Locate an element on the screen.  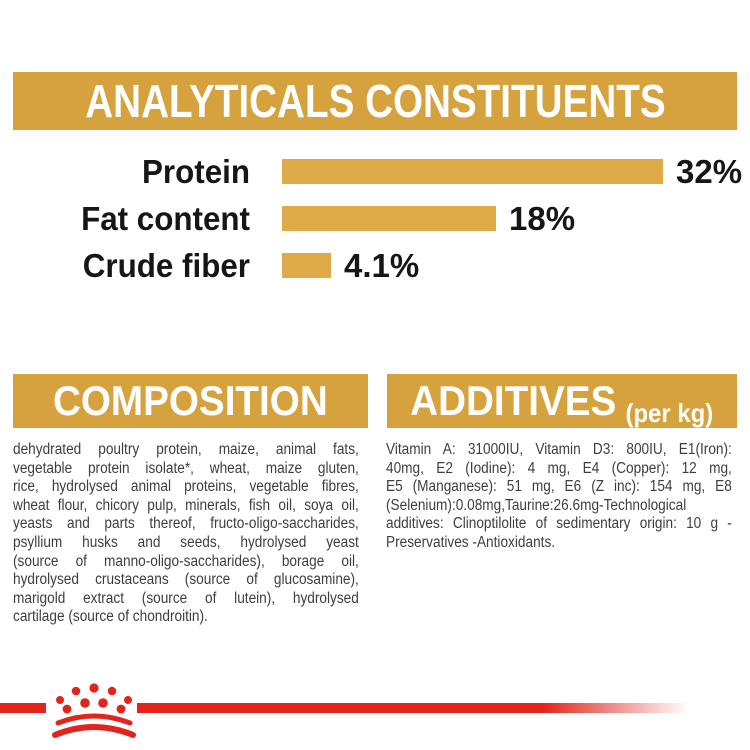
additives-text-line: Preservatives -Antioxidants. is located at coordinates (471, 542).